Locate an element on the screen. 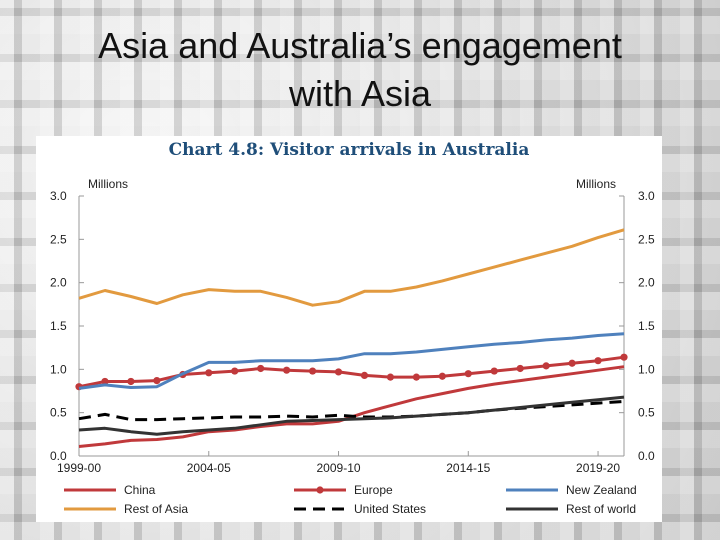  legend-label-new-zealand: New Zealand is located at coordinates (601, 490).